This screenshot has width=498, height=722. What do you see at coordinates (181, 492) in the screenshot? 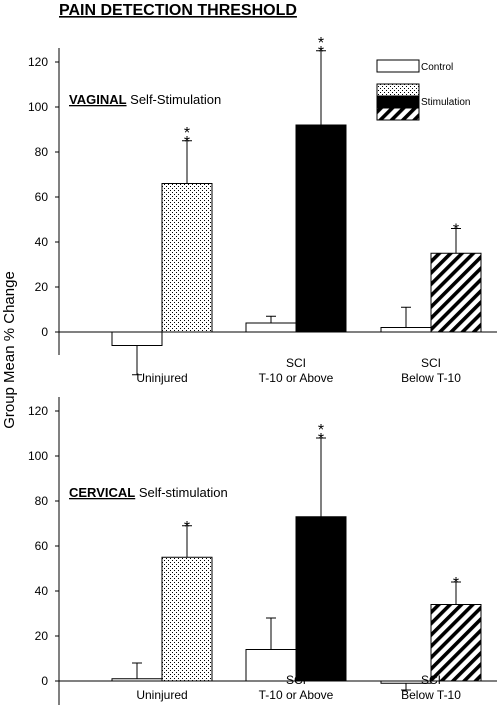
I see `panel-title-rest: Self-stimulation` at bounding box center [181, 492].